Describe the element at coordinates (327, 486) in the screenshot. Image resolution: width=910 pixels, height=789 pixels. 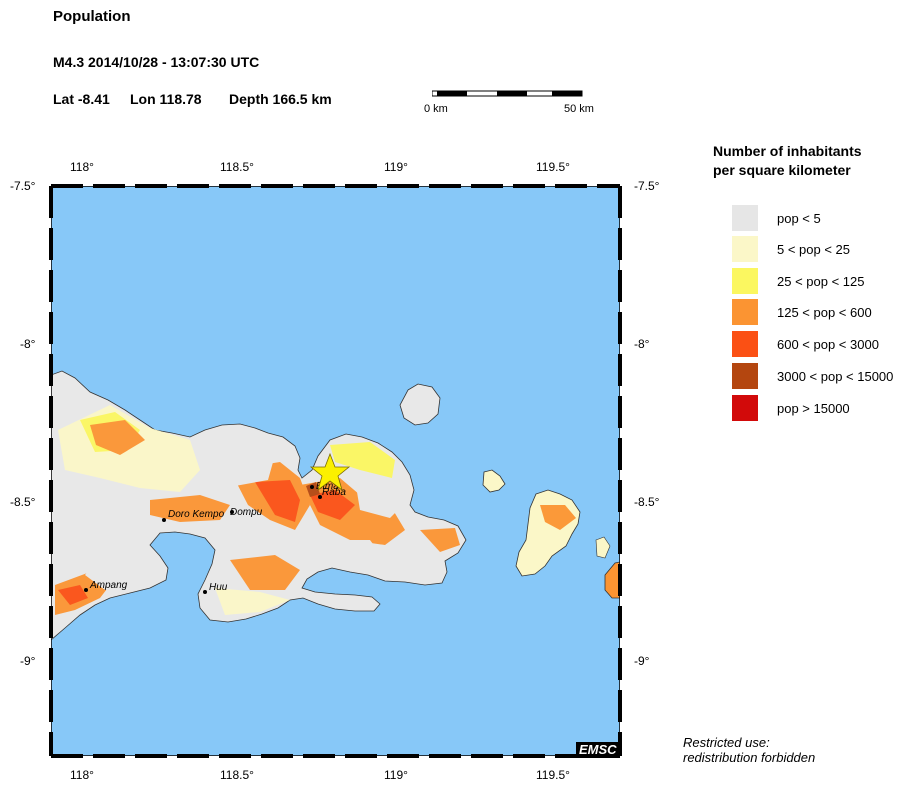
I see `town-label: Bima` at that location.